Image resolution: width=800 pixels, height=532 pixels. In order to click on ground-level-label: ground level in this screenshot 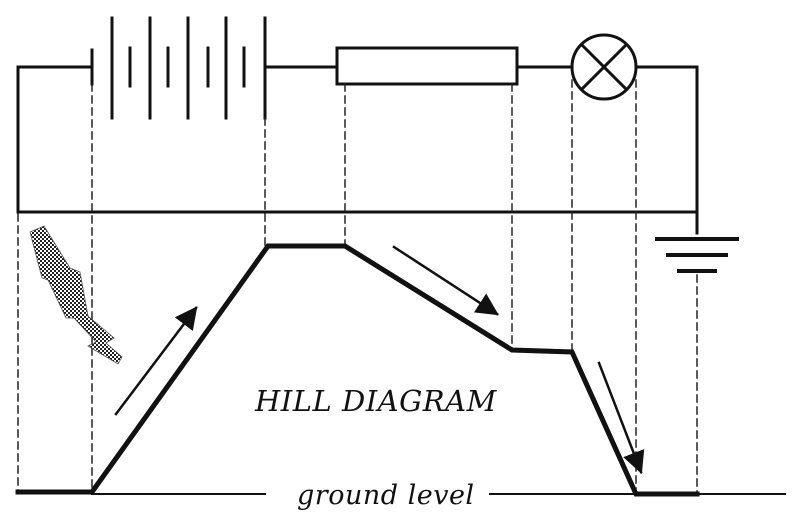, I will do `click(386, 495)`.